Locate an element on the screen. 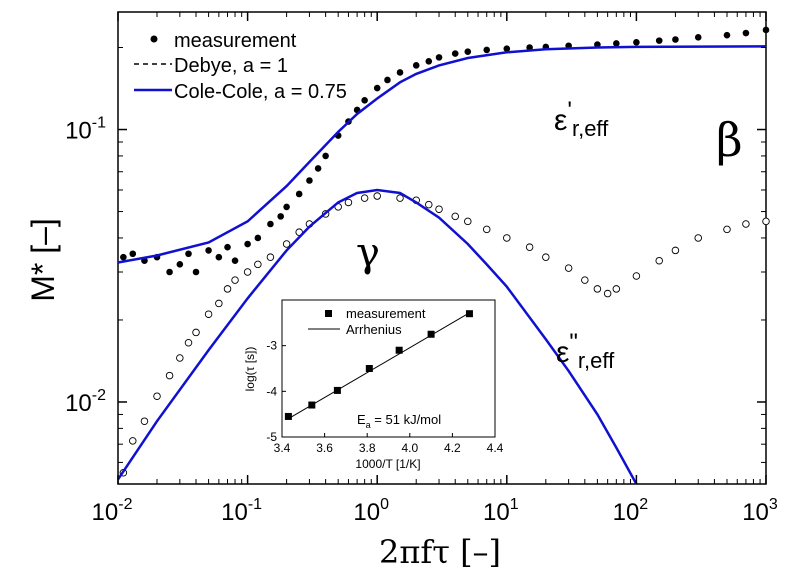 This screenshot has height=577, width=788. gamma-label: γ is located at coordinates (368, 253).